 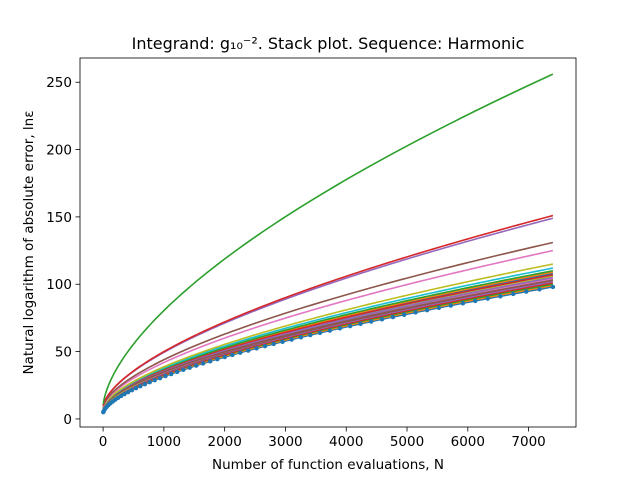 I want to click on x-tick-label: 4000, so click(x=346, y=442).